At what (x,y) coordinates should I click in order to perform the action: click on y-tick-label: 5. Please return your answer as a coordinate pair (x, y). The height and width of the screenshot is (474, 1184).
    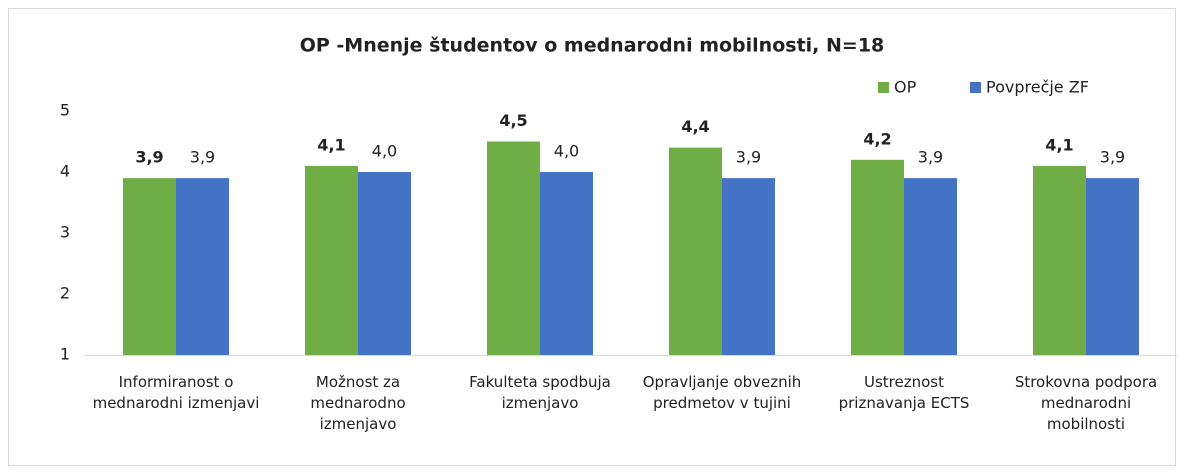
    Looking at the image, I should click on (65, 110).